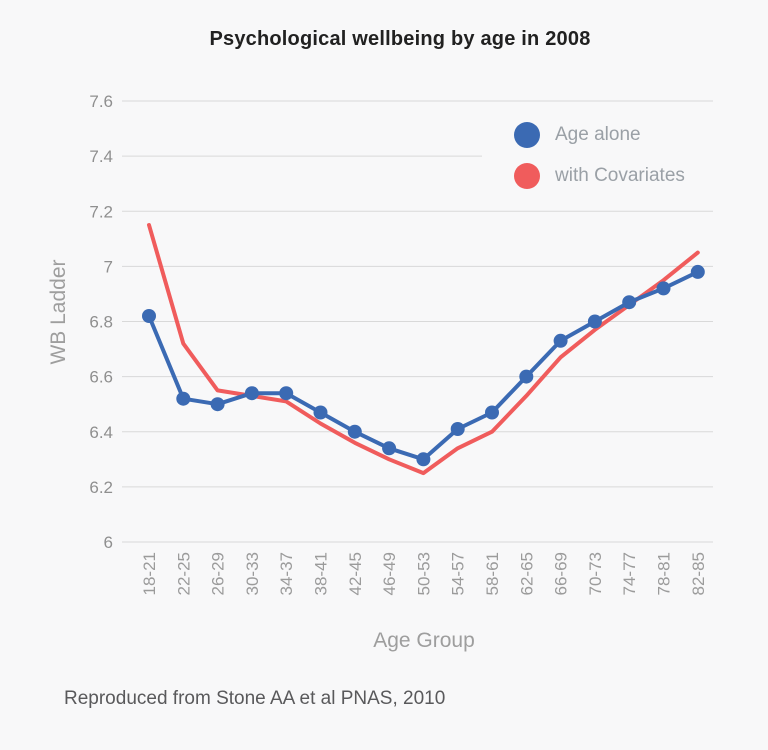  What do you see at coordinates (664, 573) in the screenshot?
I see `x-tick-label: 78-81` at bounding box center [664, 573].